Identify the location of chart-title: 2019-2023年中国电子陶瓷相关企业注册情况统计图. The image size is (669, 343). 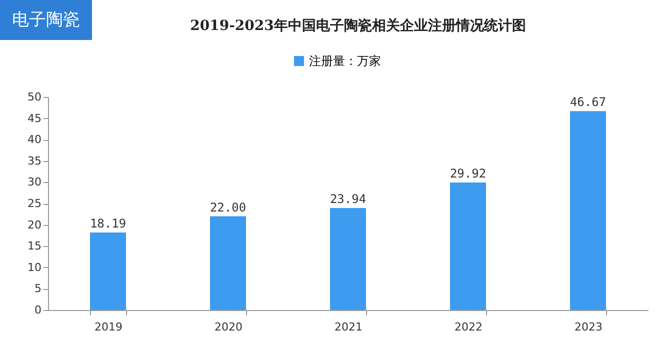
(358, 25).